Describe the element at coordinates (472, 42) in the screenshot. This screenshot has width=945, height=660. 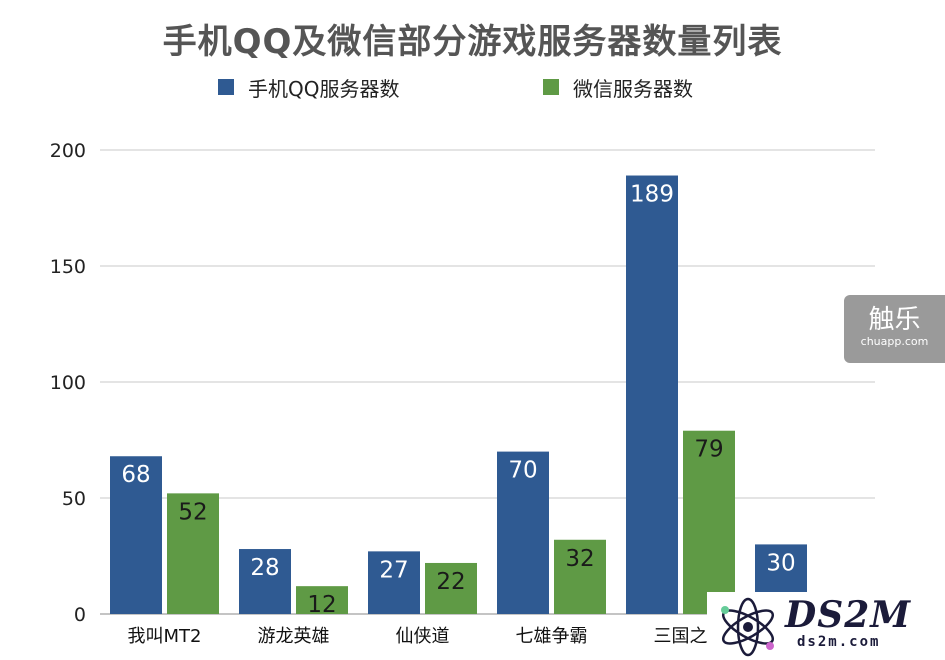
I see `chart-title: 手机QQ及微信部分游戏服务器数量列表` at that location.